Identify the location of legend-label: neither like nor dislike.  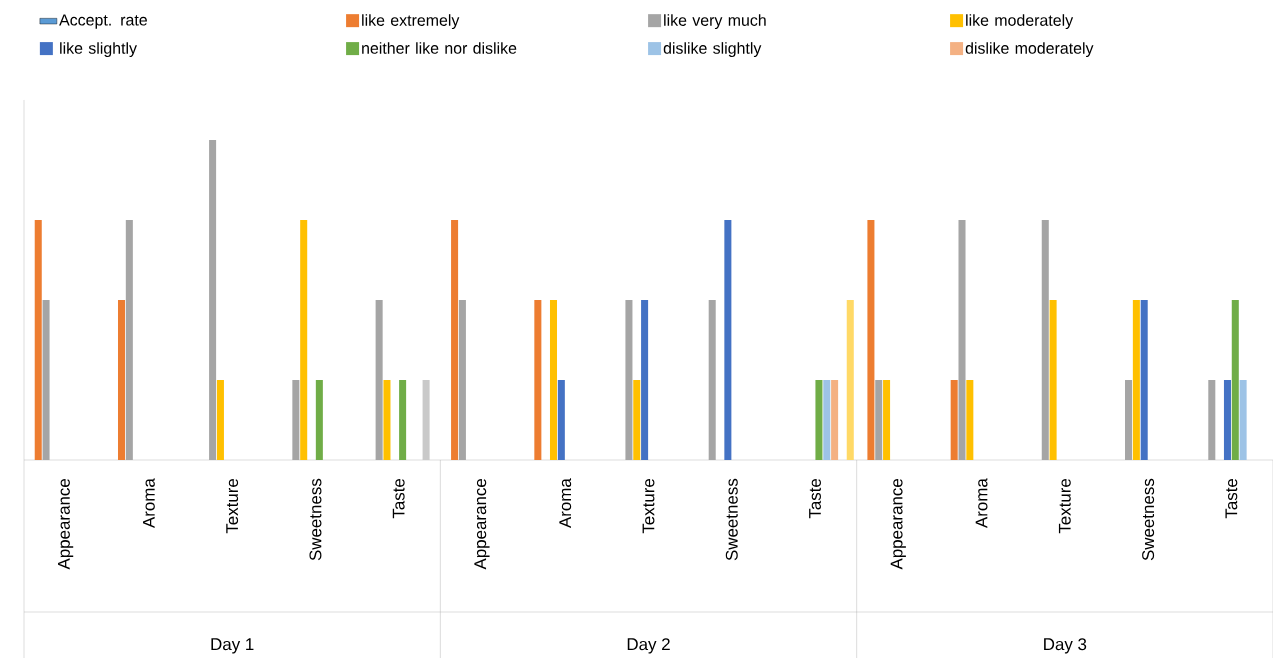
(439, 48).